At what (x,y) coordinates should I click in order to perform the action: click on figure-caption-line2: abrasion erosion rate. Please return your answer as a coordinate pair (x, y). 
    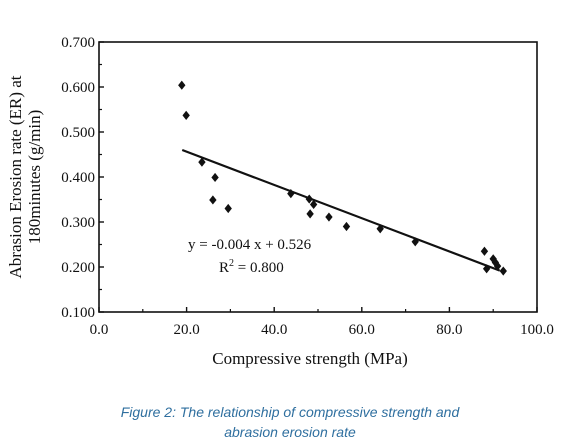
    Looking at the image, I should click on (290, 432).